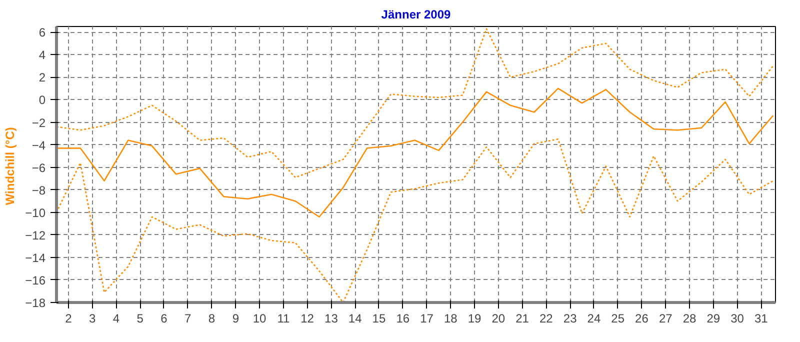 The width and height of the screenshot is (800, 342). I want to click on chart-title: Jänner 2009, so click(416, 15).